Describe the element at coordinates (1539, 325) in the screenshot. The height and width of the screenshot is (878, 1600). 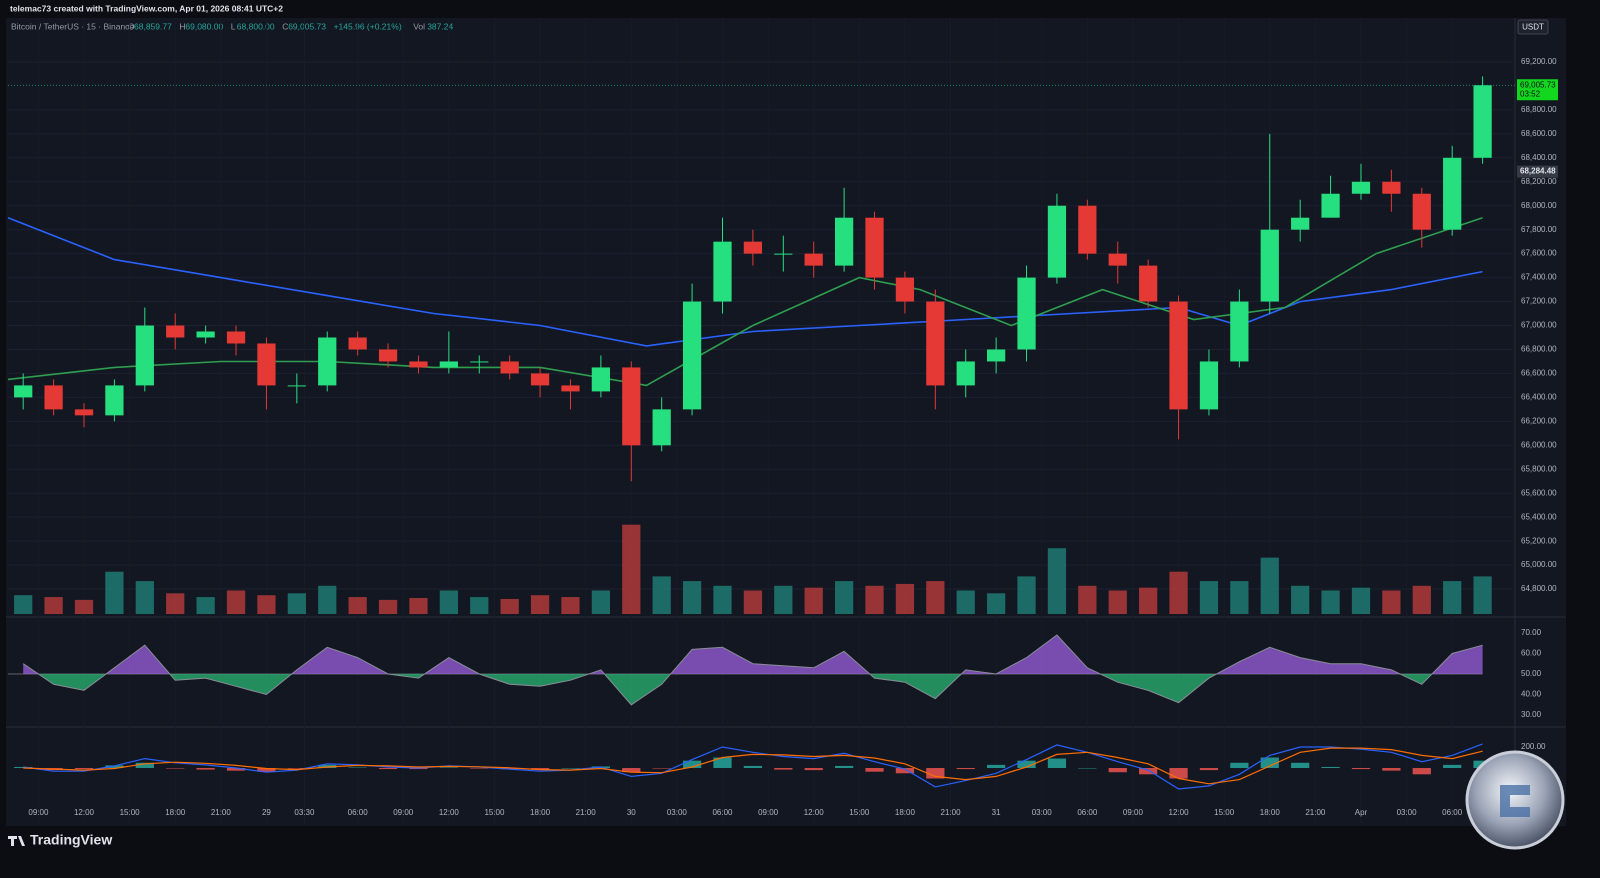
I see `y-tick-label: 67,000.00` at that location.